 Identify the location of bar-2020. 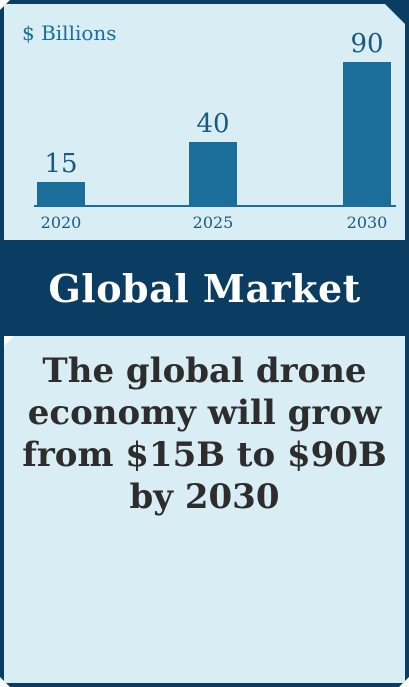
(61, 194).